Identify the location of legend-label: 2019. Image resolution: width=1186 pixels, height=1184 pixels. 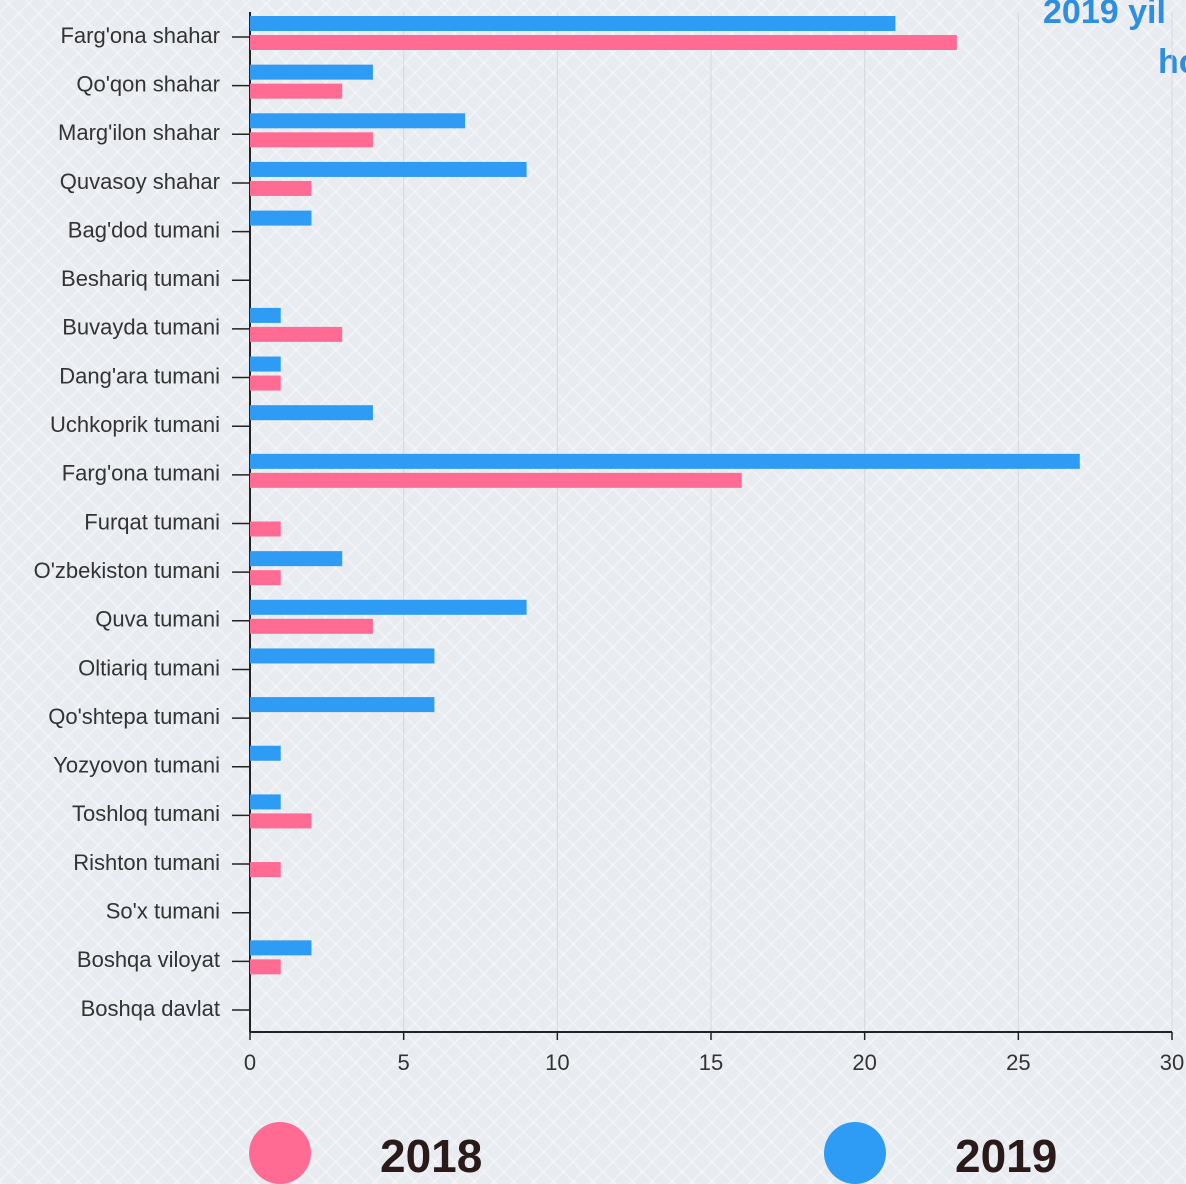
(1006, 1156).